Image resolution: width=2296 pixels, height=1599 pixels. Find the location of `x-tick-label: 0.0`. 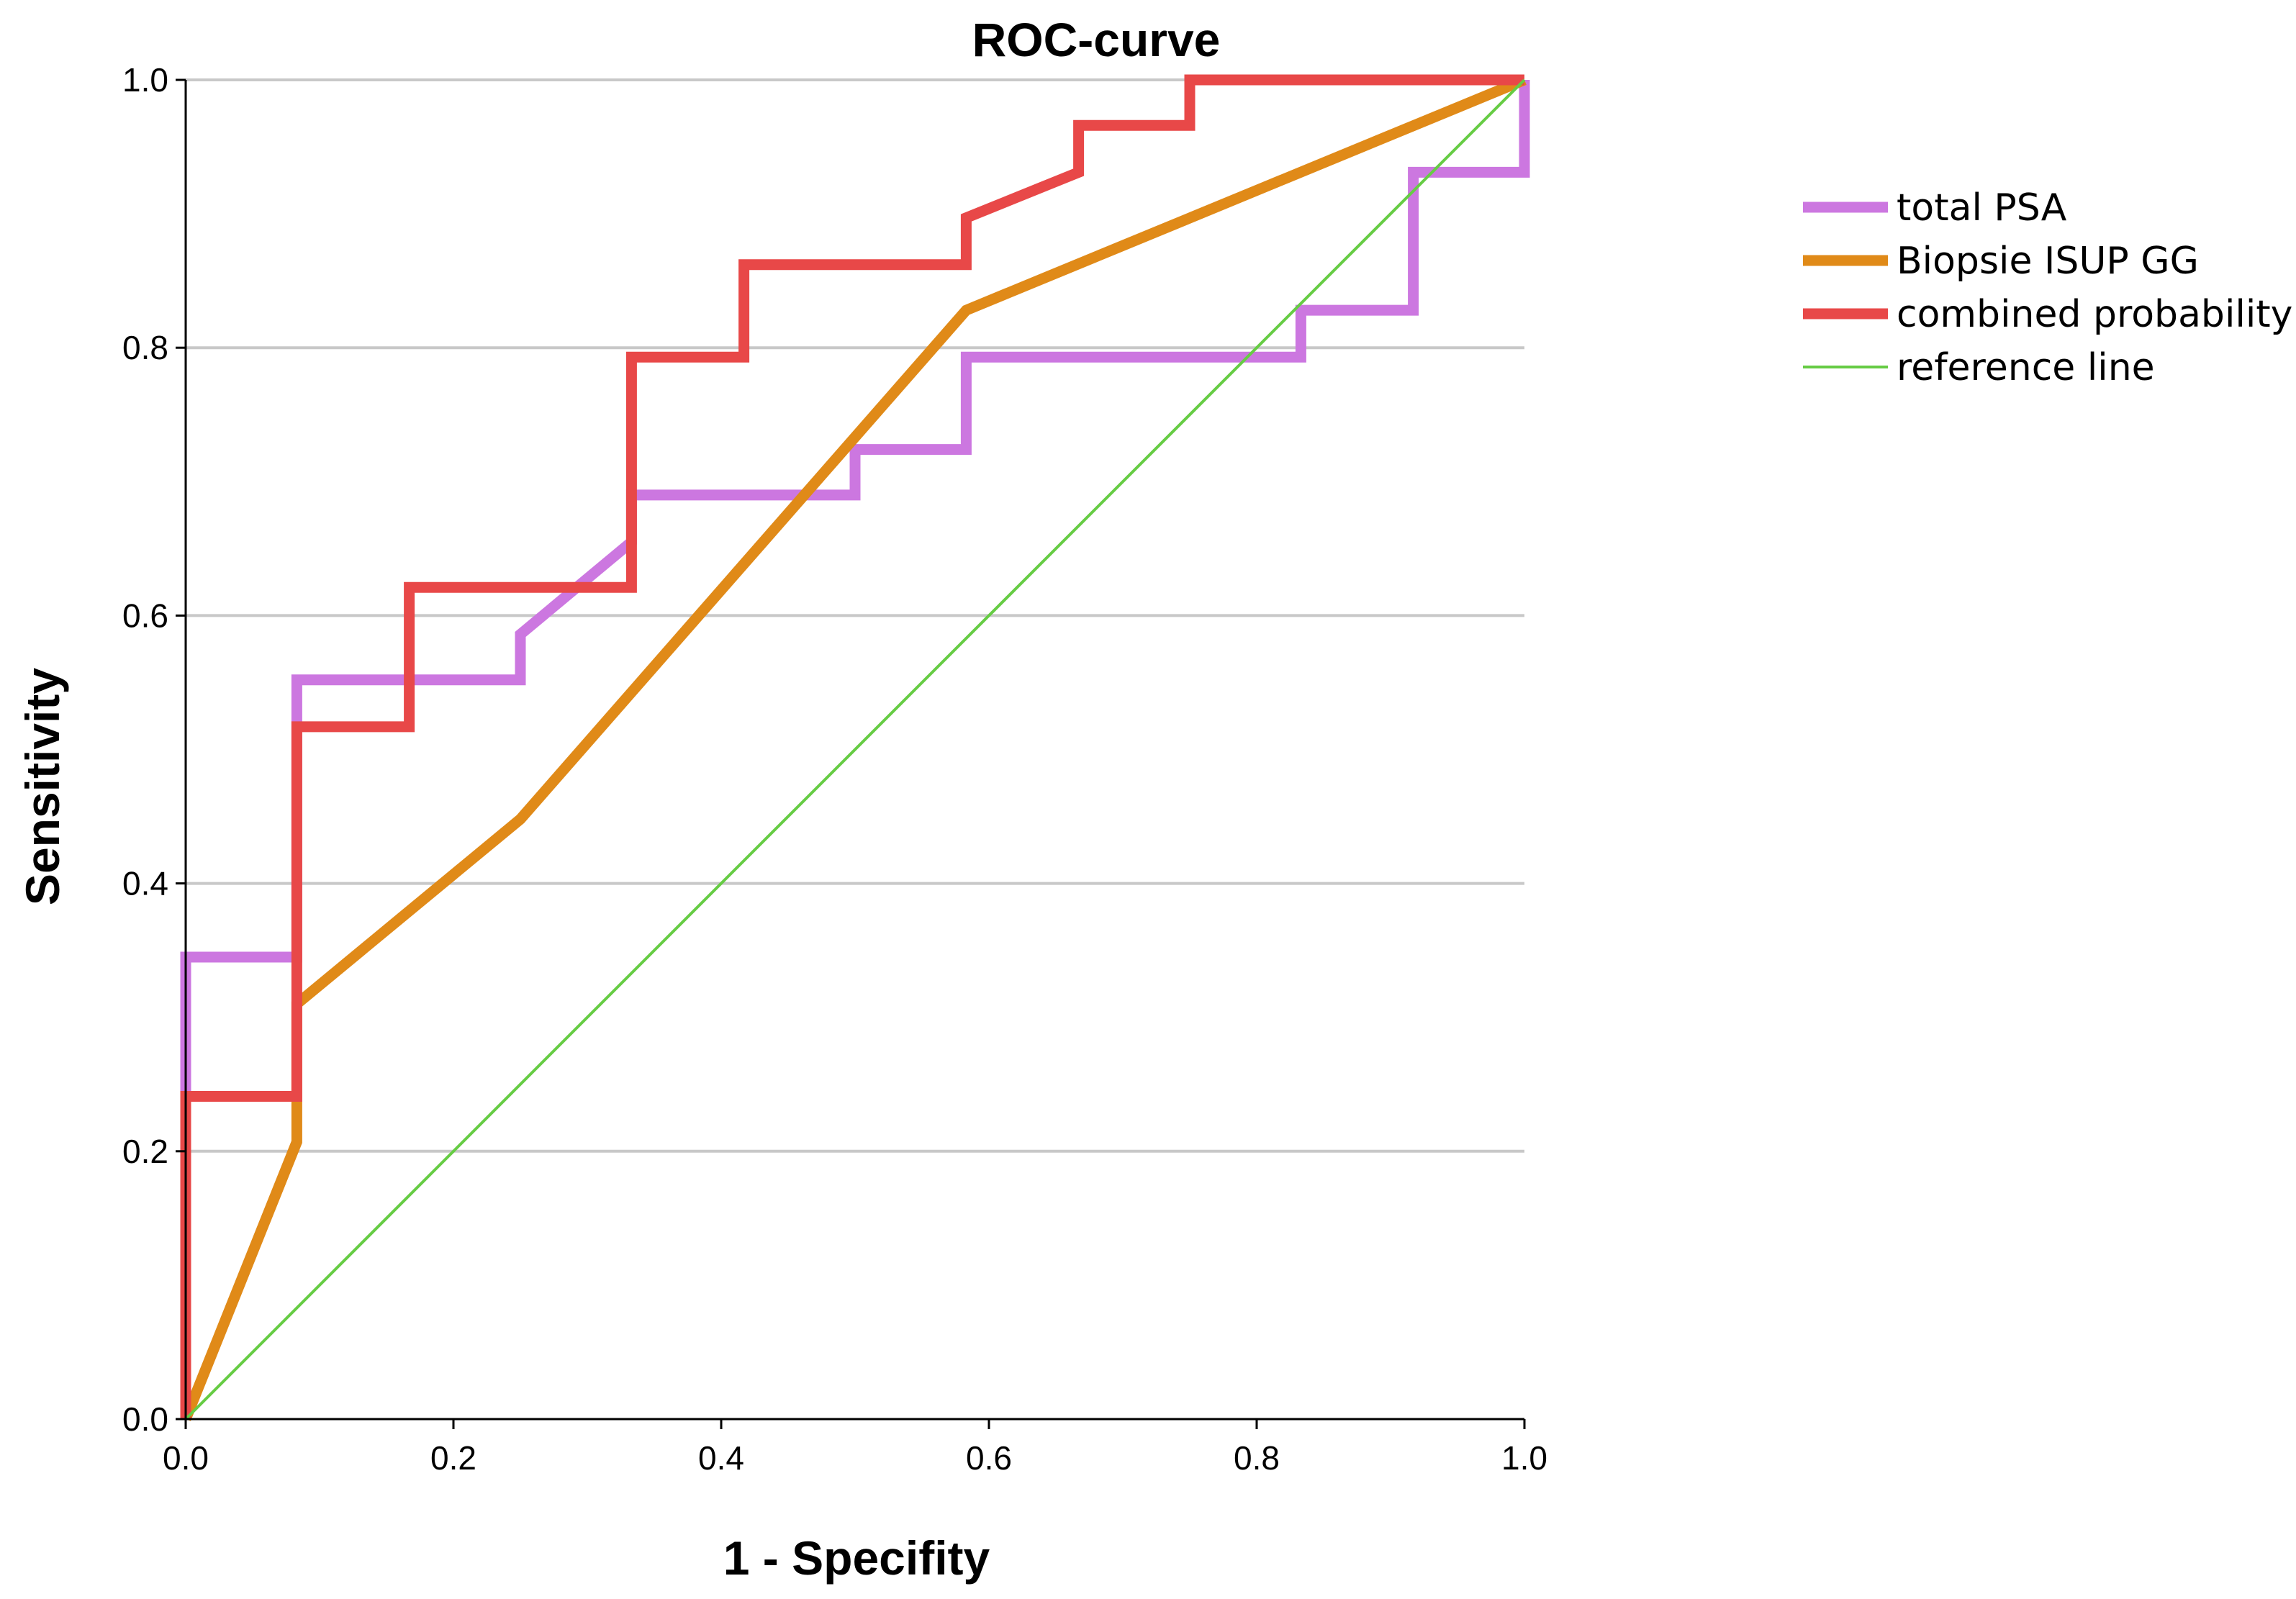

x-tick-label: 0.0 is located at coordinates (186, 1458).